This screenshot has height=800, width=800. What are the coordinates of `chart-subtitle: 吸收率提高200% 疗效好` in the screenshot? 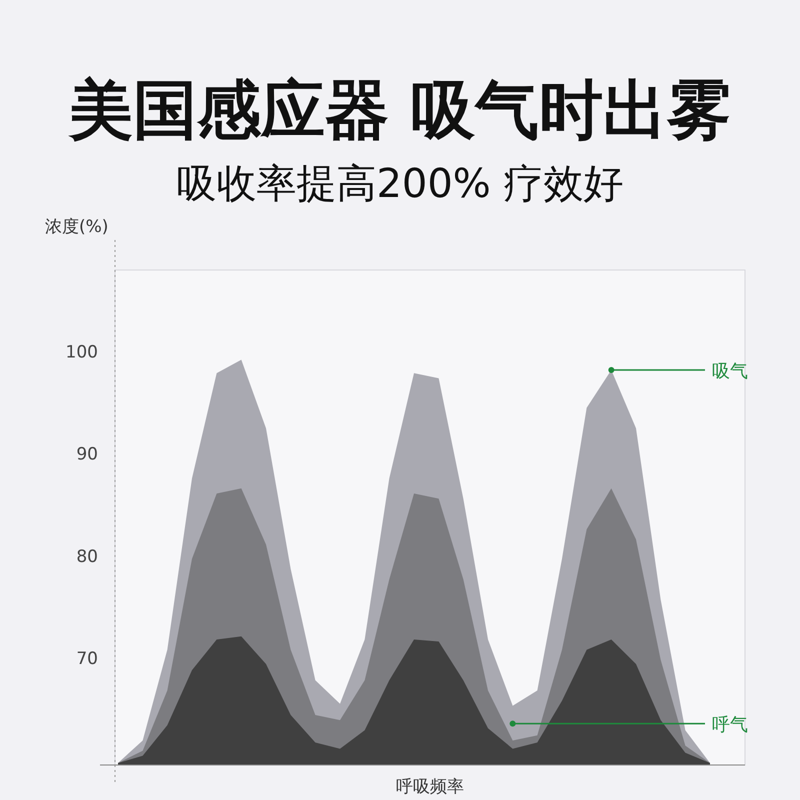 It's located at (400, 184).